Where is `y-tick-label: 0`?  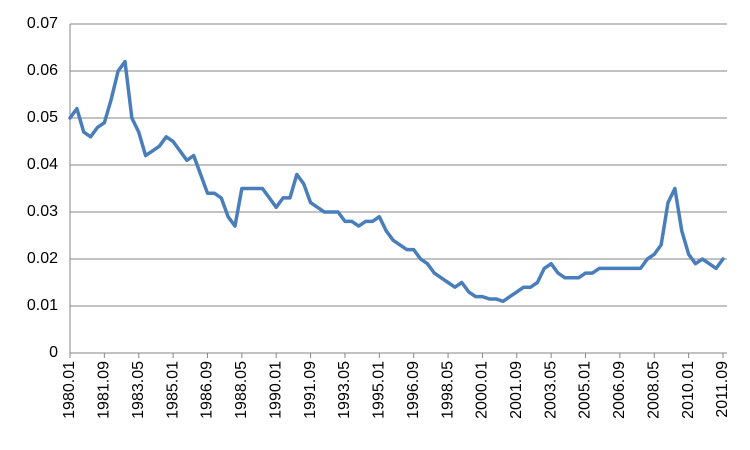 y-tick-label: 0 is located at coordinates (53, 352).